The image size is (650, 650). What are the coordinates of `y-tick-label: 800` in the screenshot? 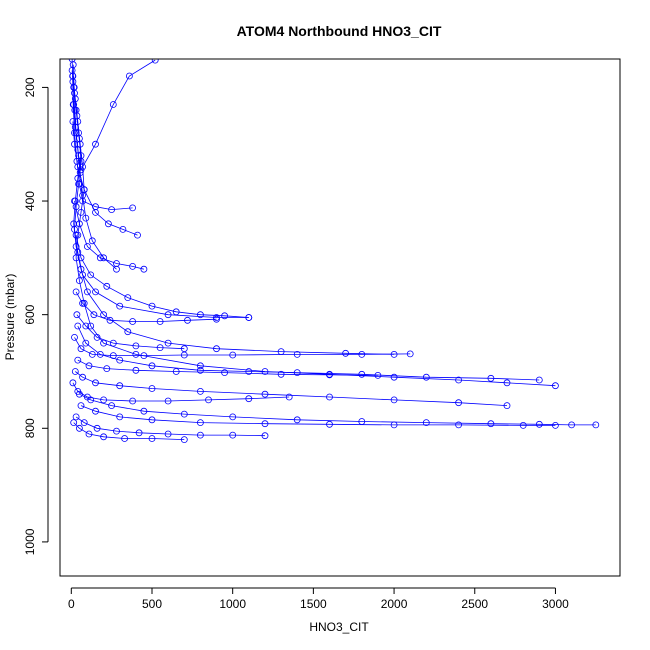 It's located at (30, 428).